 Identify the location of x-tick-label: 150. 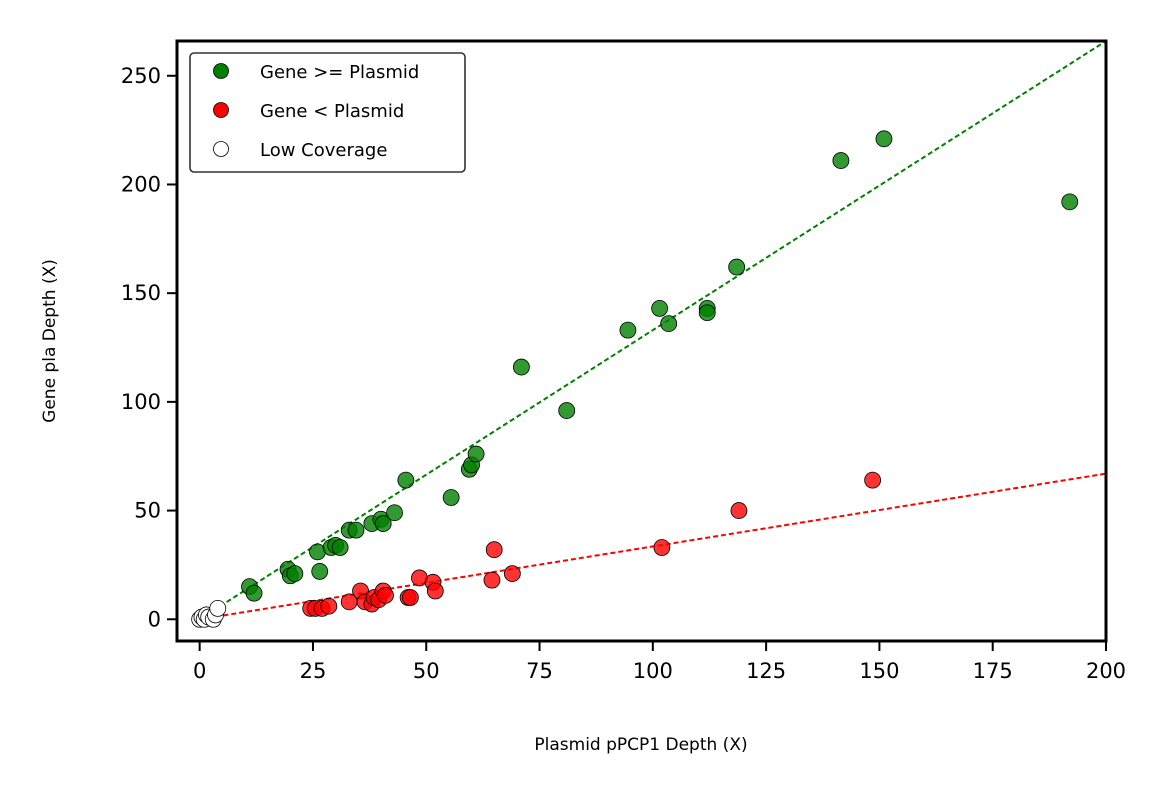
(879, 671).